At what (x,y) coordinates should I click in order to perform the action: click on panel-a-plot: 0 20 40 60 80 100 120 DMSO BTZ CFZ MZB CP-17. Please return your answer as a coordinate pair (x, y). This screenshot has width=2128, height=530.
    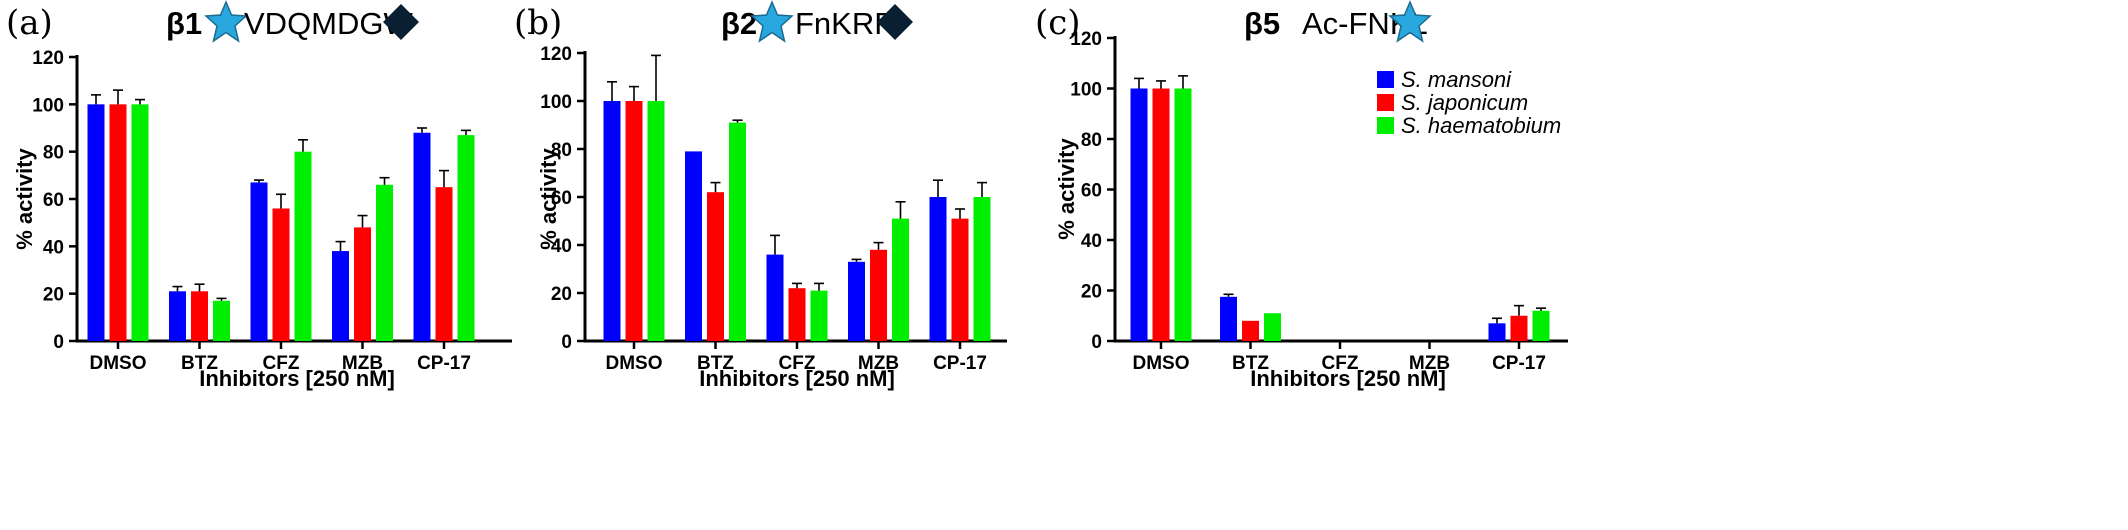
    Looking at the image, I should click on (272, 211).